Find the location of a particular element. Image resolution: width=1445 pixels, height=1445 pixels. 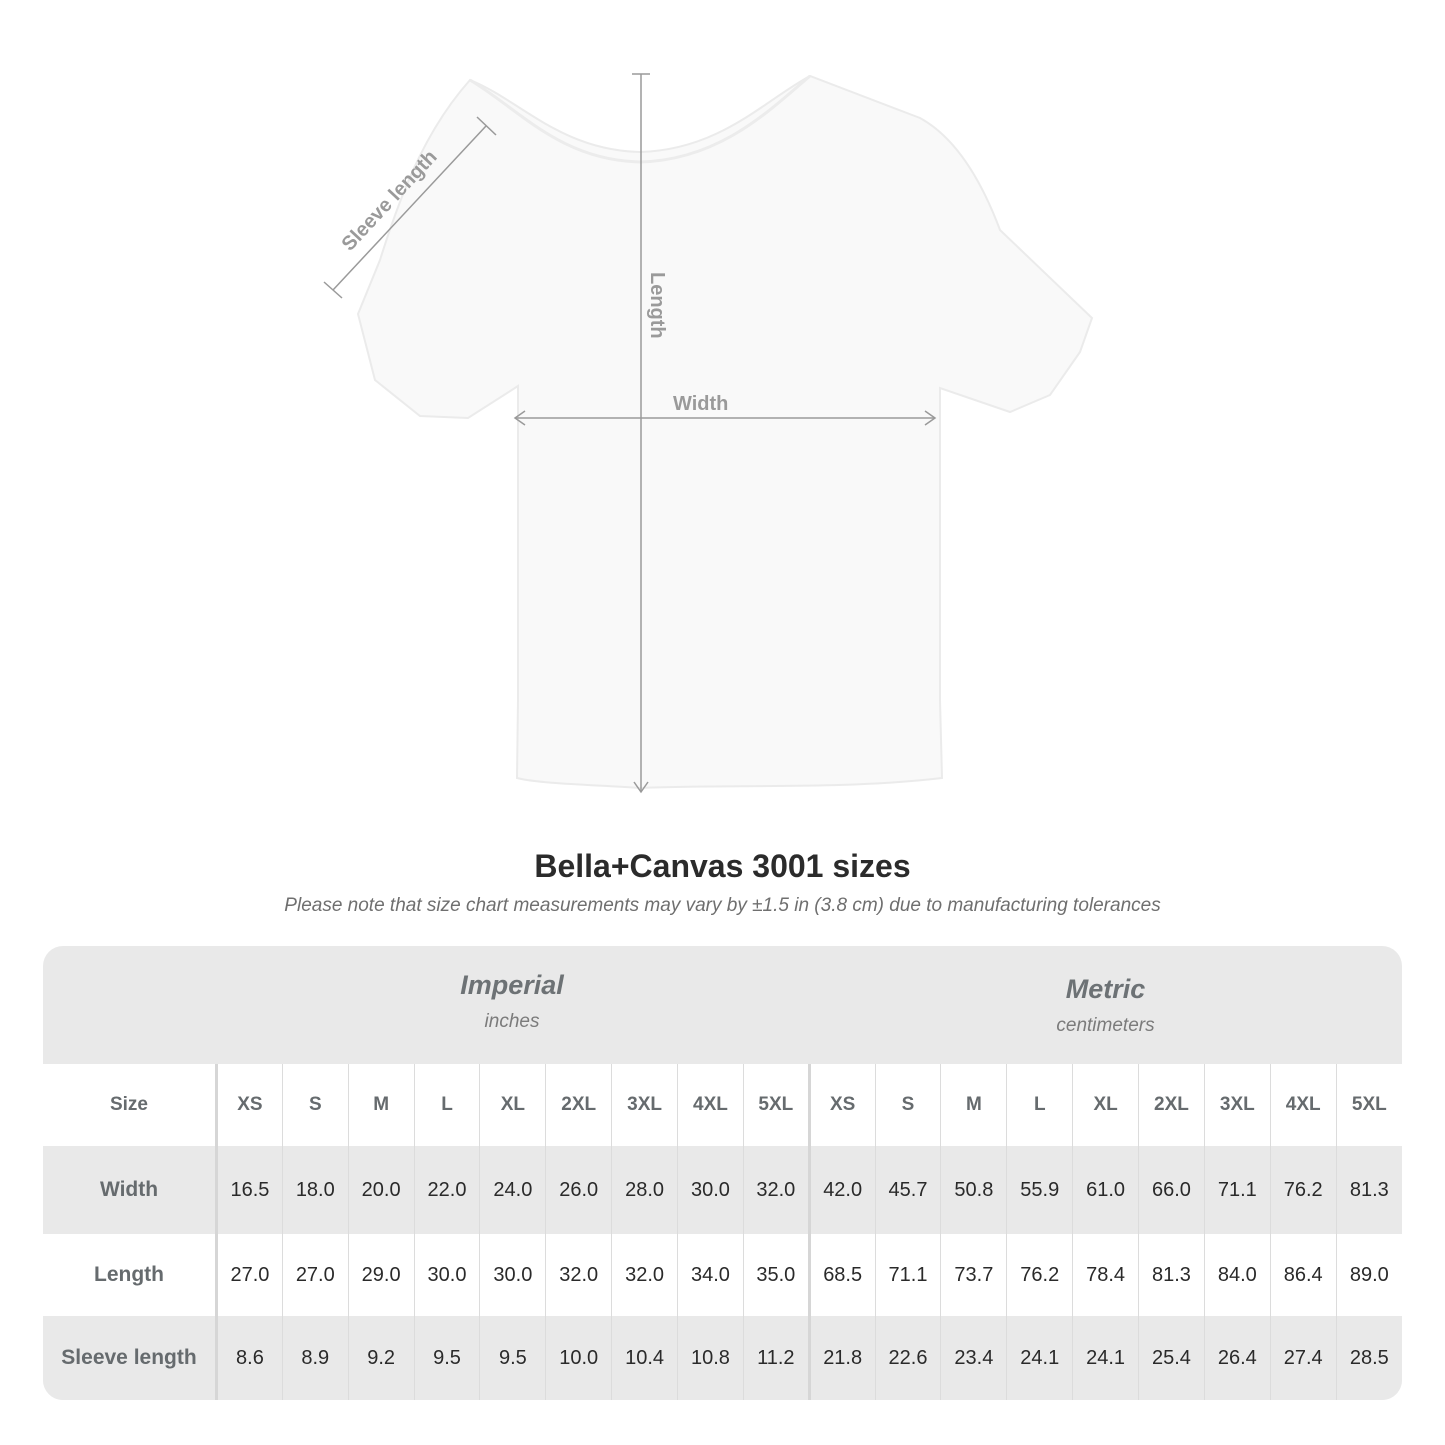

value-cell: 28.5 is located at coordinates (1368, 1358).